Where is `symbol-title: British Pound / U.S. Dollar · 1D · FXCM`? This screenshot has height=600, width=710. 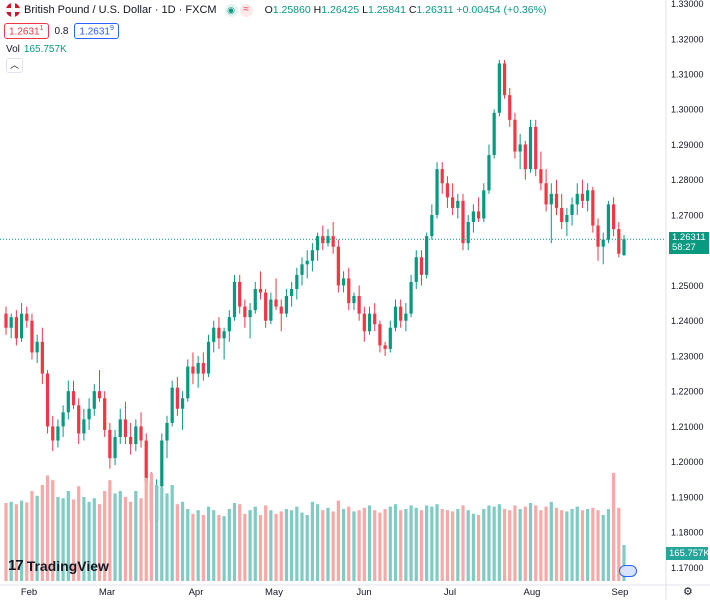 symbol-title: British Pound / U.S. Dollar · 1D · FXCM is located at coordinates (120, 10).